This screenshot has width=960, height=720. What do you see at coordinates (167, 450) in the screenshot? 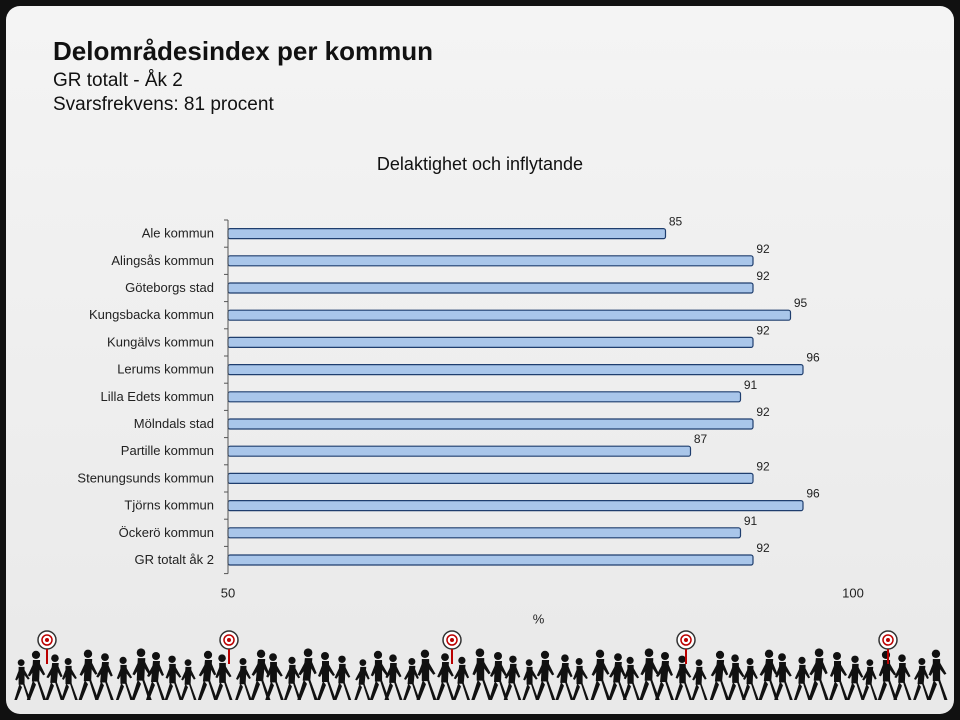
I see `category-label: Partille kommun` at bounding box center [167, 450].